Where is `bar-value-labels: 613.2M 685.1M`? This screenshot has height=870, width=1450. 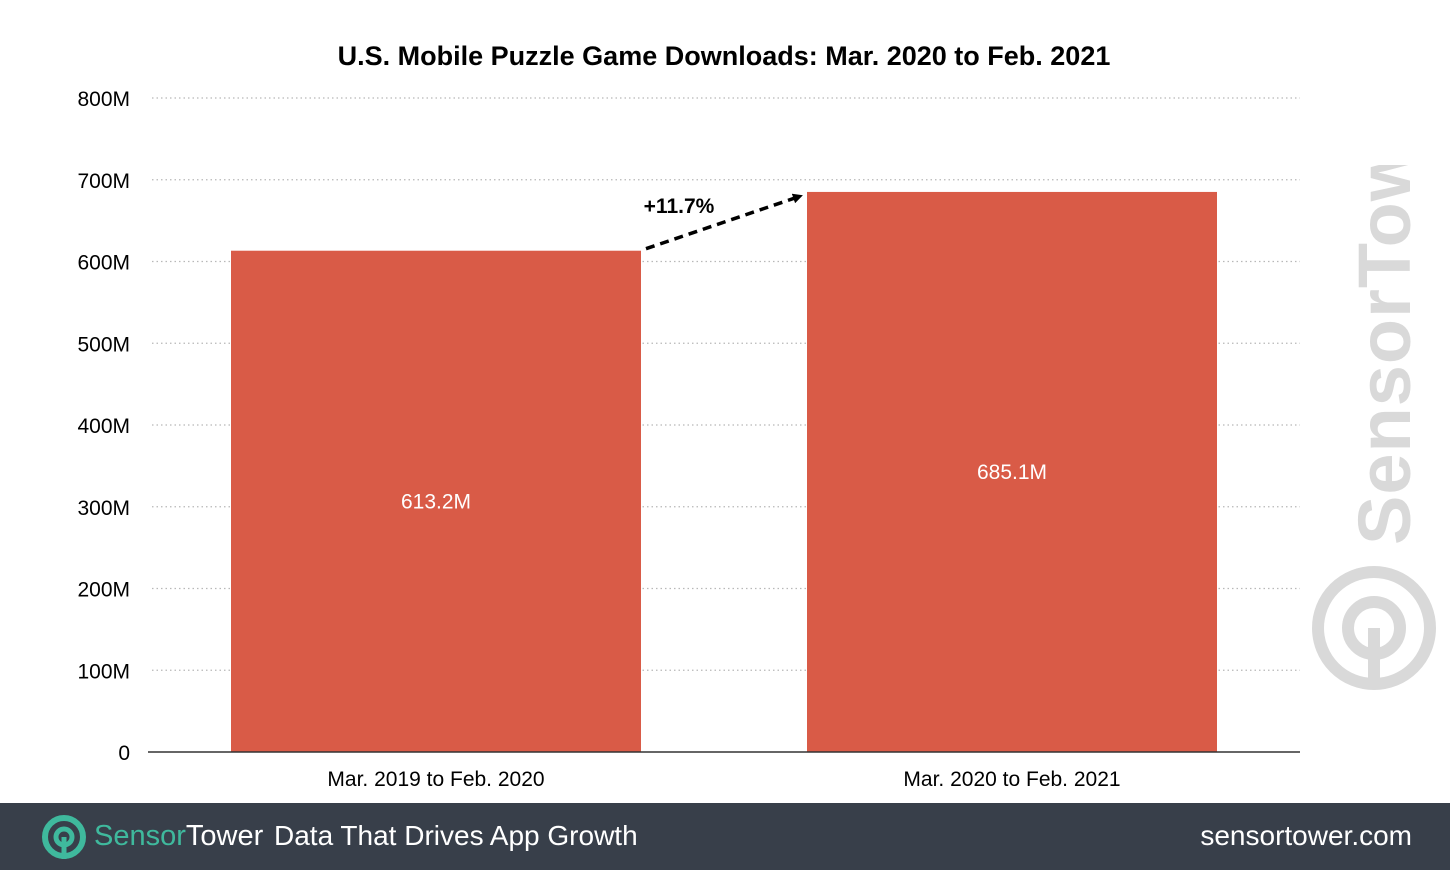
bar-value-labels: 613.2M 685.1M is located at coordinates (724, 487).